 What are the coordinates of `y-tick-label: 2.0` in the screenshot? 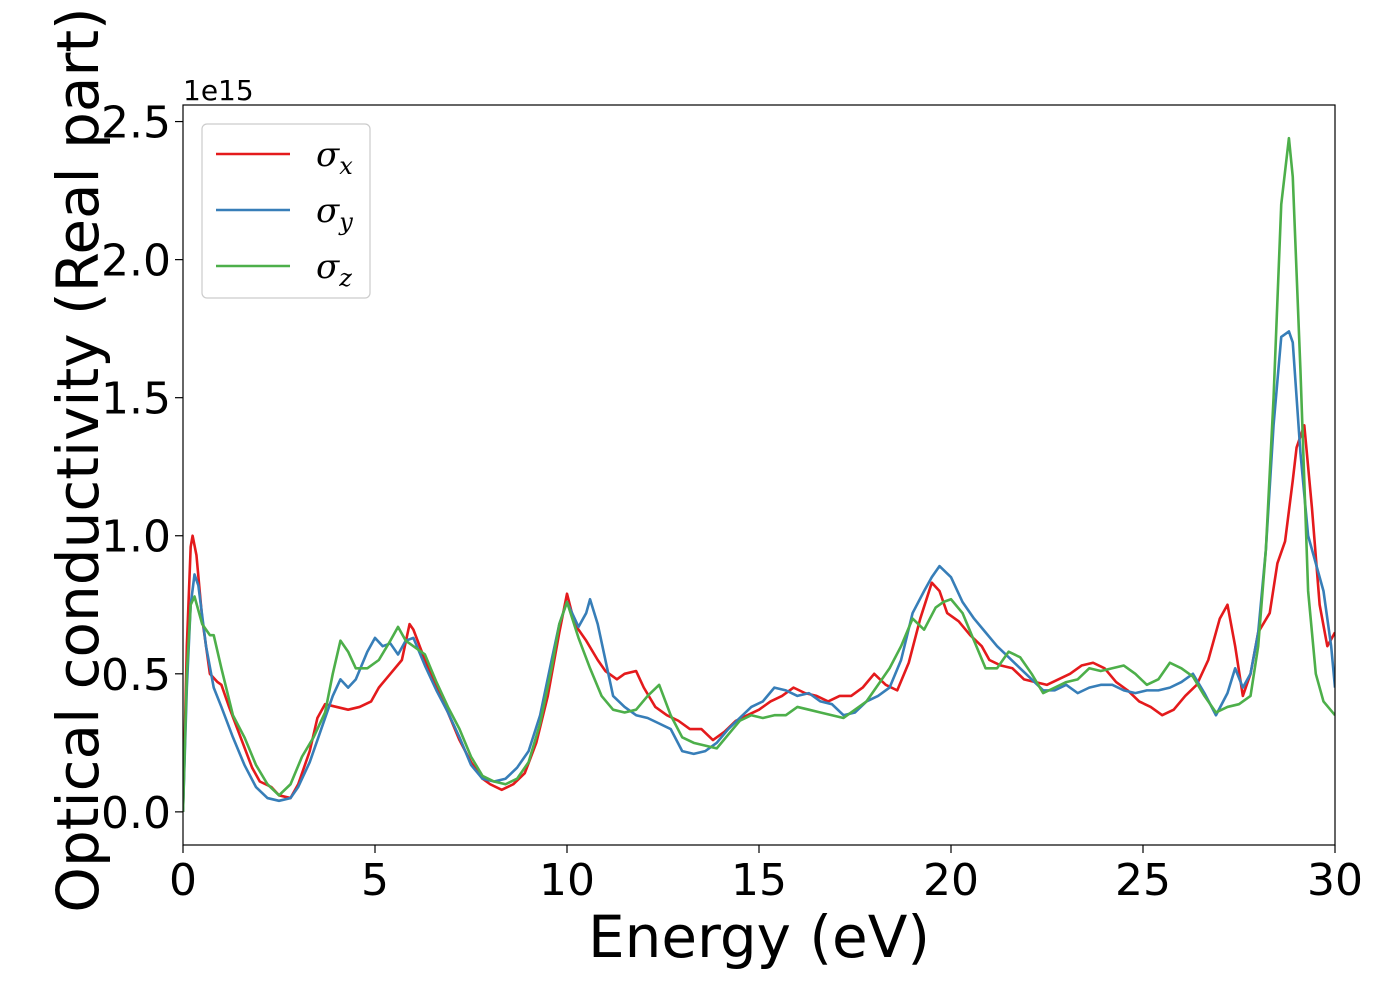 It's located at (136, 261).